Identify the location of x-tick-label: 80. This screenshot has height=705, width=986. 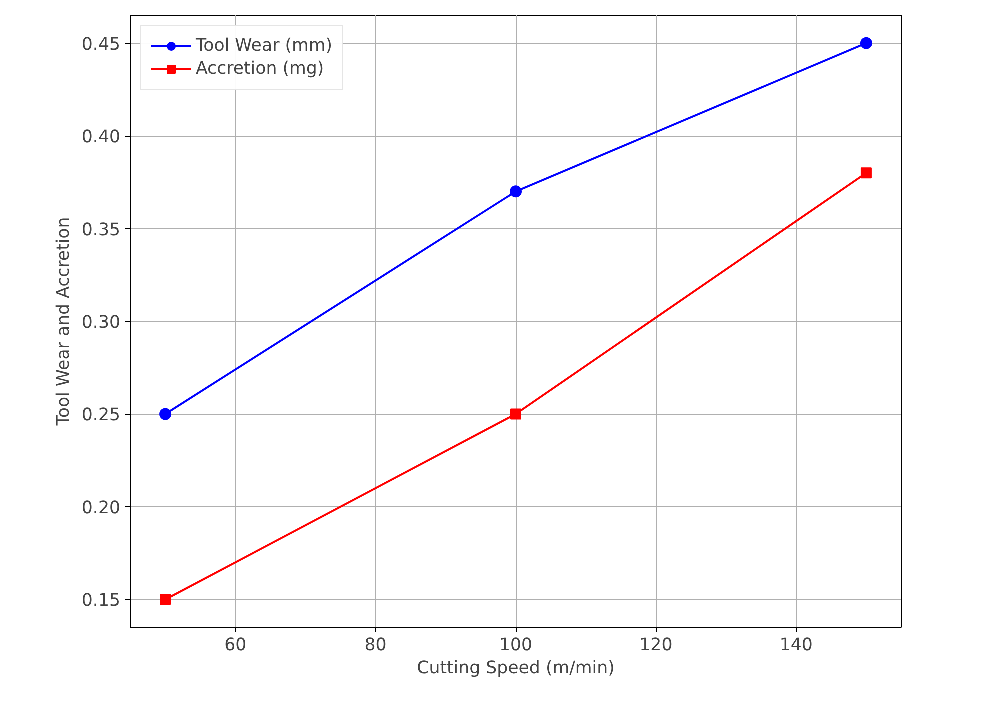
(375, 646).